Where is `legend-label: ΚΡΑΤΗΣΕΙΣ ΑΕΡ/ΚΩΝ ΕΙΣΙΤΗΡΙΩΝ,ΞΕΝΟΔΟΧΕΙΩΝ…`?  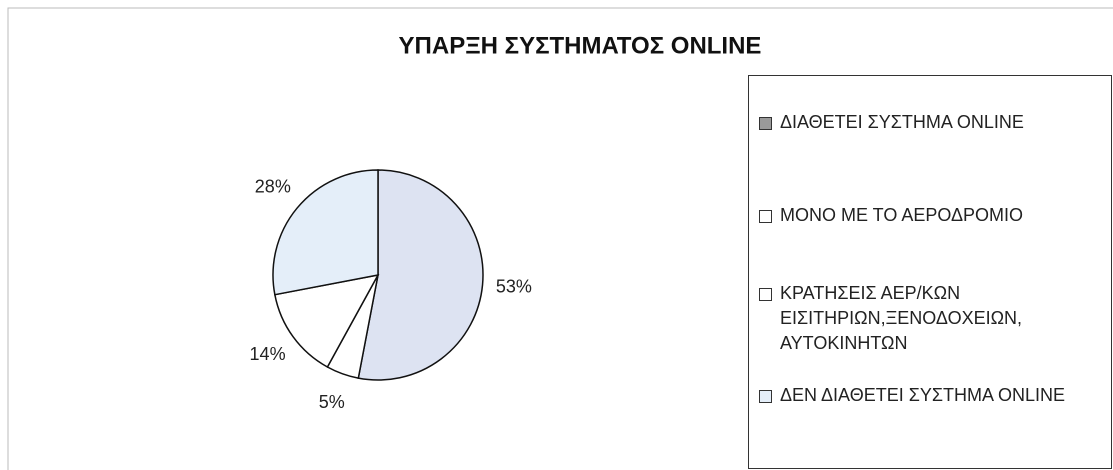
legend-label: ΚΡΑΤΗΣΕΙΣ ΑΕΡ/ΚΩΝ ΕΙΣΙΤΗΡΙΩΝ,ΞΕΝΟΔΟΧΕΙΩΝ… is located at coordinates (901, 318).